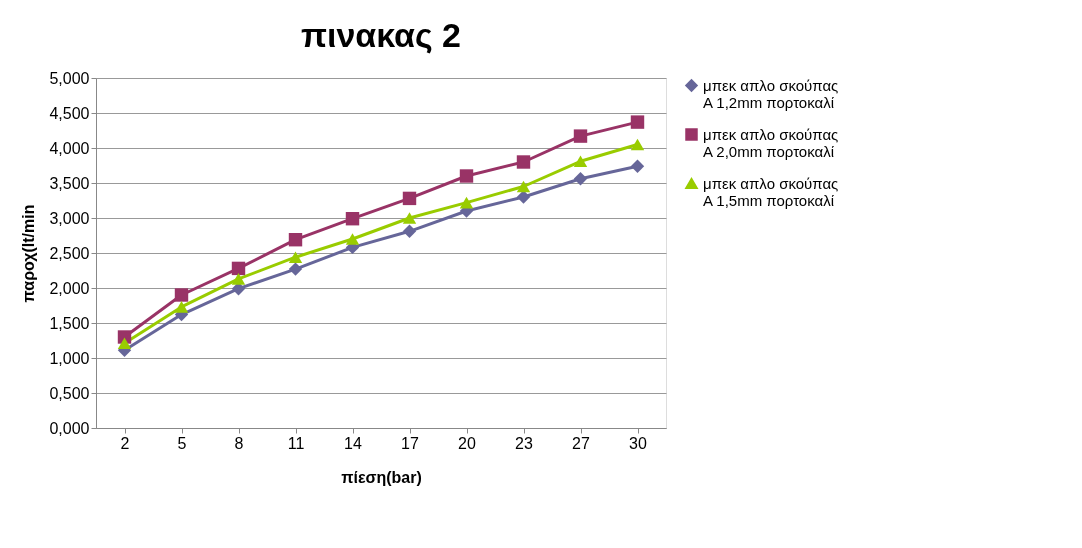 The height and width of the screenshot is (548, 1082). What do you see at coordinates (771, 191) in the screenshot?
I see `legend-label: μπεκ απλο σκούπας Α 1,5mm πορτοκαλί` at bounding box center [771, 191].